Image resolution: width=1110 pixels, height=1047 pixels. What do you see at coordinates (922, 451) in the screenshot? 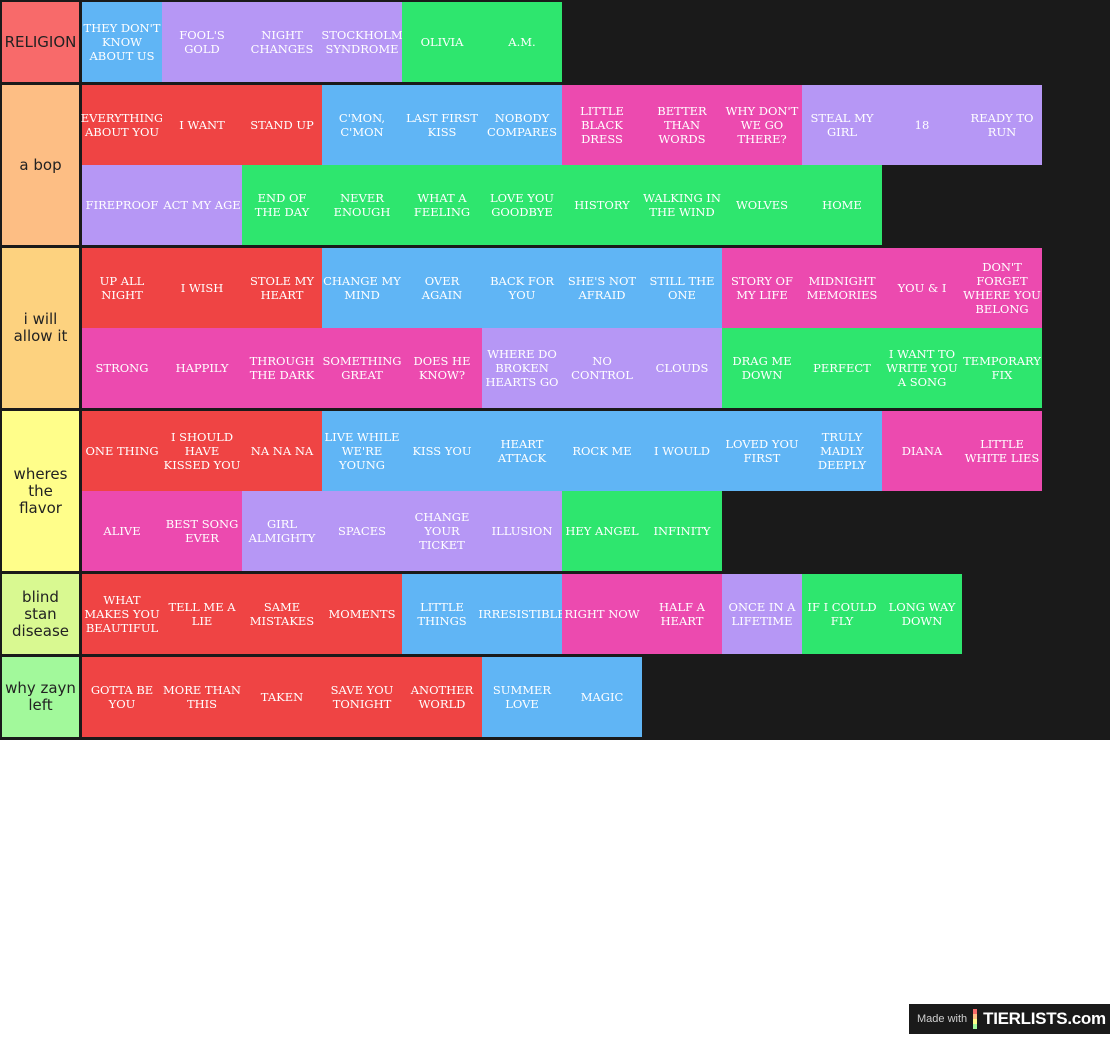
I see `tier-item: DIANA` at bounding box center [922, 451].